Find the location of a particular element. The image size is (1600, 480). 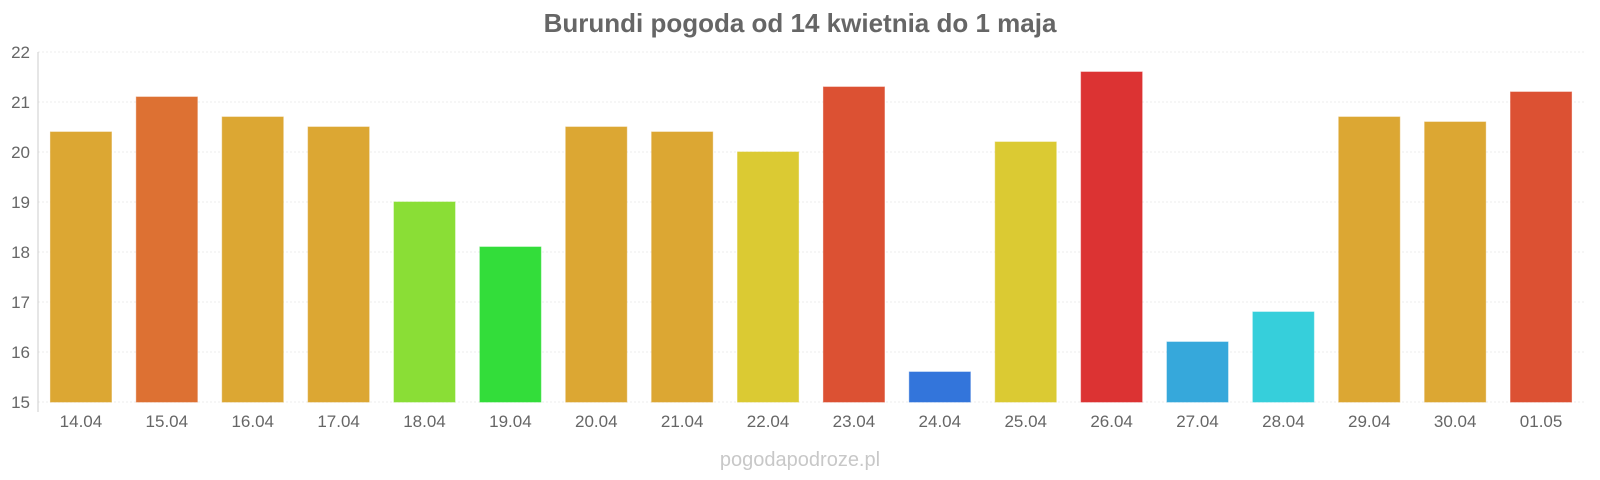

x-tick-label: 01.05 is located at coordinates (1541, 421).